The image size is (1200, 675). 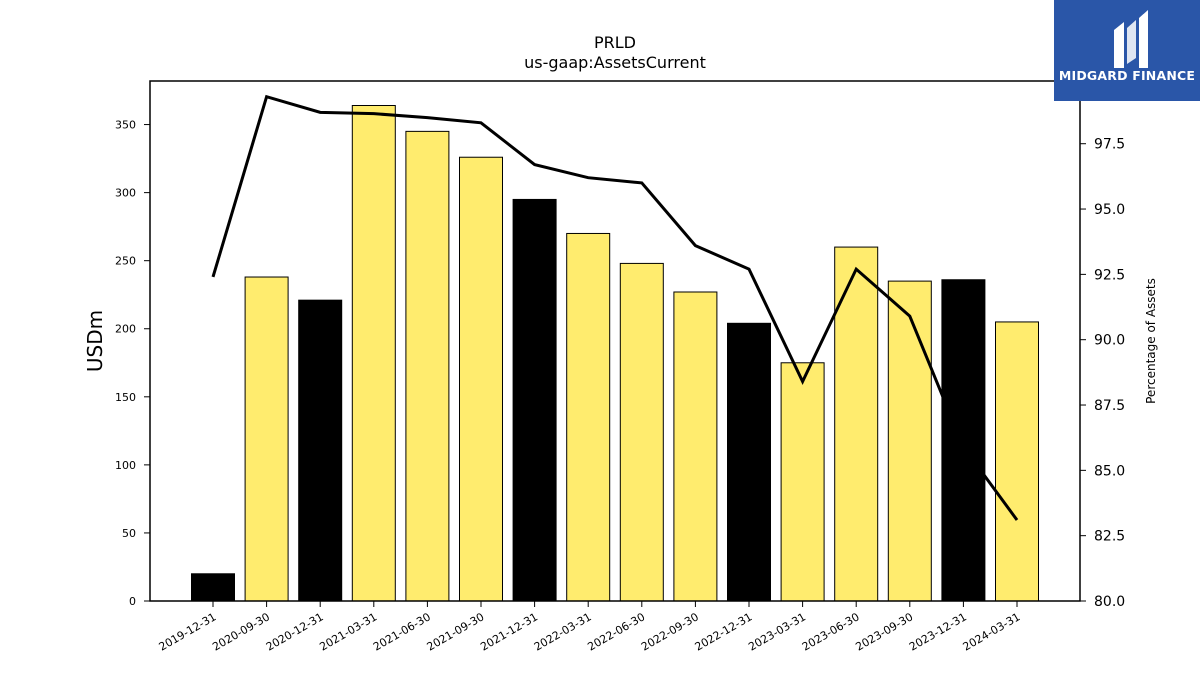 What do you see at coordinates (125, 193) in the screenshot?
I see `y-tick-label: 300` at bounding box center [125, 193].